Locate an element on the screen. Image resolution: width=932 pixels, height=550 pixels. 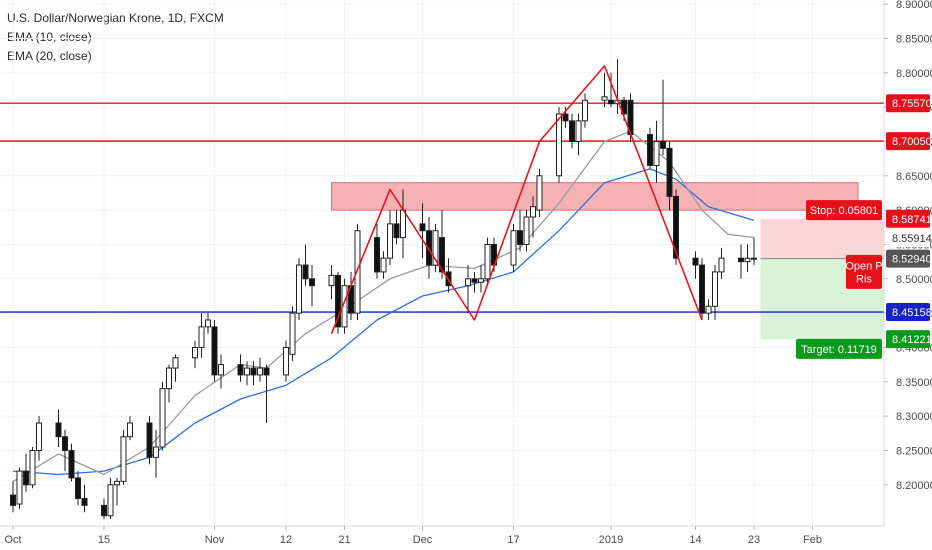
stop-label is located at coordinates (844, 210).